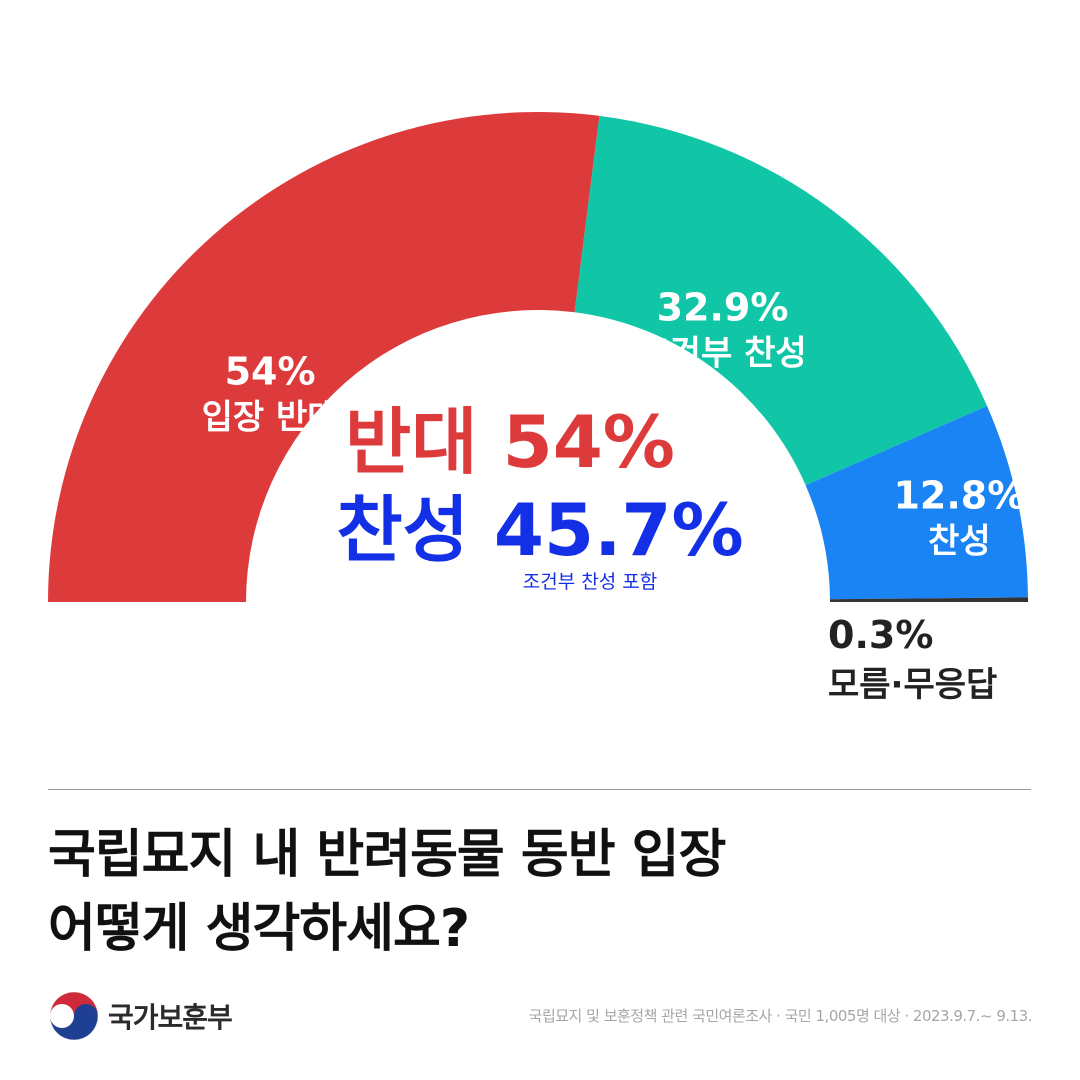 The image size is (1080, 1080). Describe the element at coordinates (723, 307) in the screenshot. I see `slice-2-value: 32.9%` at that location.